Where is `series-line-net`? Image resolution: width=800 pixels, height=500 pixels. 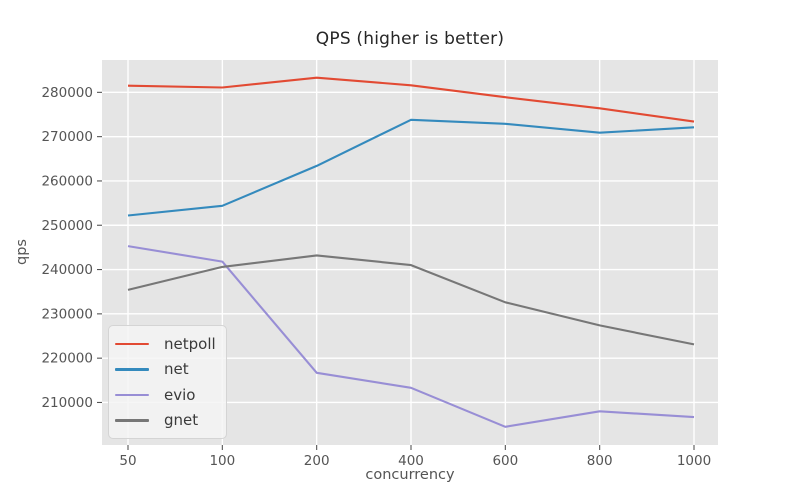
series-line-net is located at coordinates (411, 167).